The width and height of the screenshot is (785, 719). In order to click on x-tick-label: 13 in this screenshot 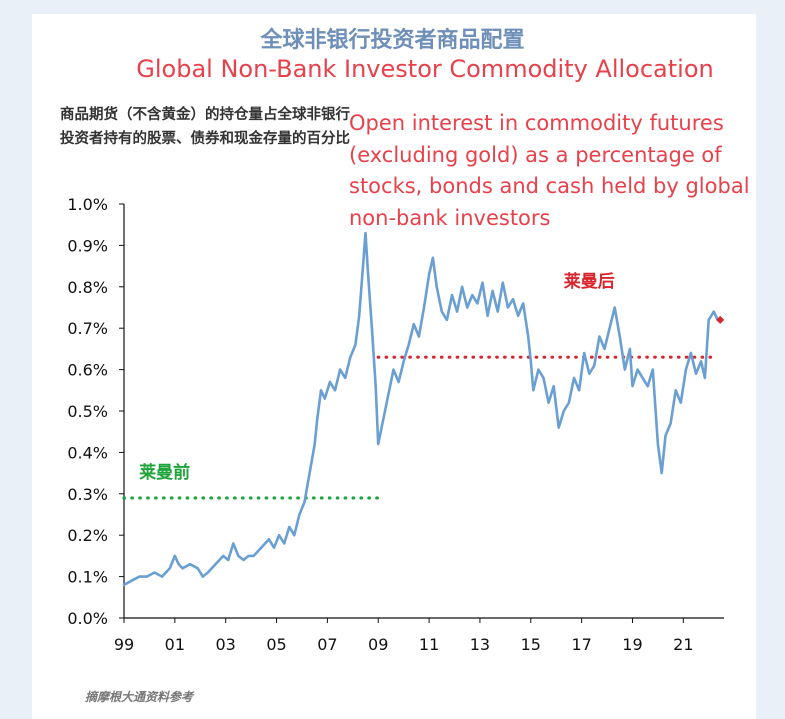, I will do `click(480, 644)`.